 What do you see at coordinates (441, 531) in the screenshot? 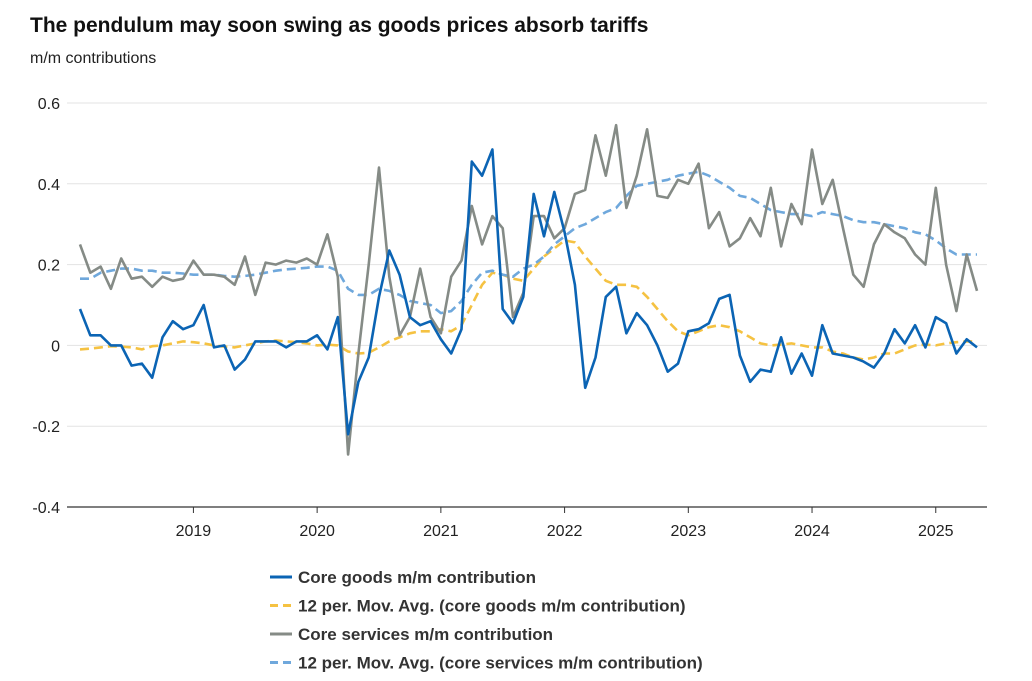
I see `x-tick-label: 2021` at bounding box center [441, 531].